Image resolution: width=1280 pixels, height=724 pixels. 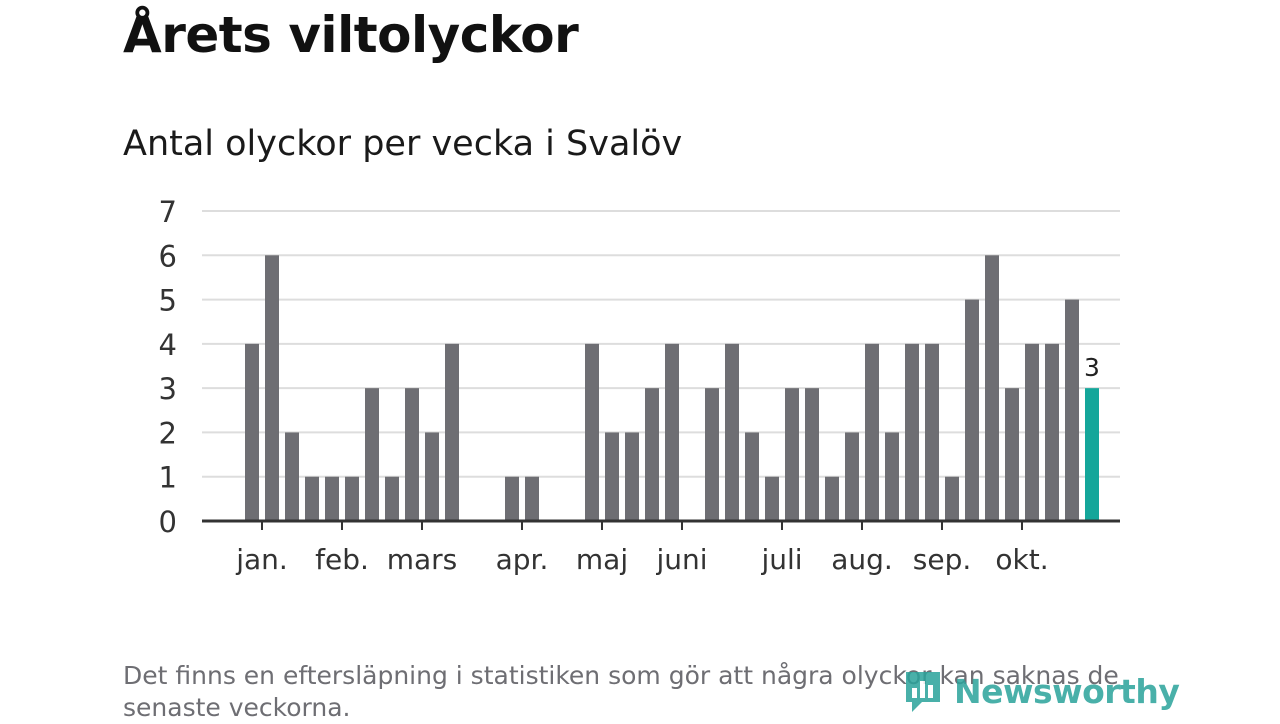 I want to click on bar-chart-logo-icon, so click(x=923, y=692).